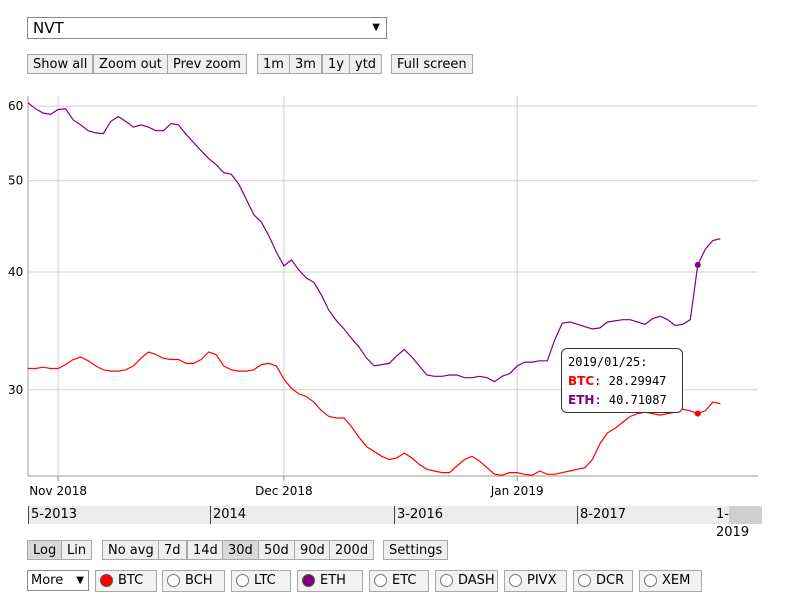 The height and width of the screenshot is (593, 804). What do you see at coordinates (205, 550) in the screenshot?
I see `avg-14d-button: 14d` at bounding box center [205, 550].